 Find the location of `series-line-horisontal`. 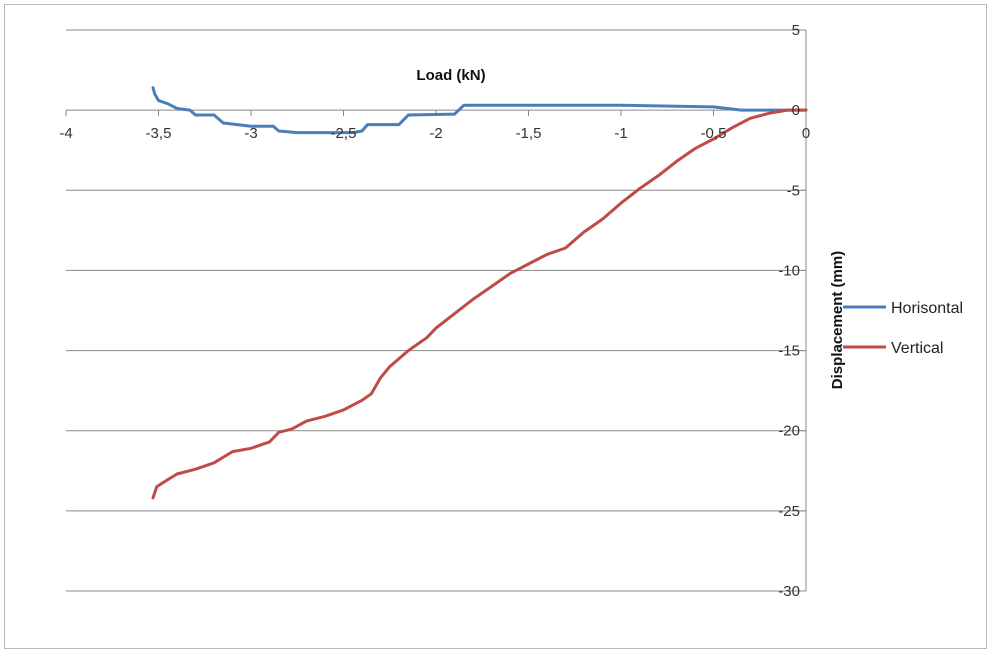

series-line-horisontal is located at coordinates (479, 110).